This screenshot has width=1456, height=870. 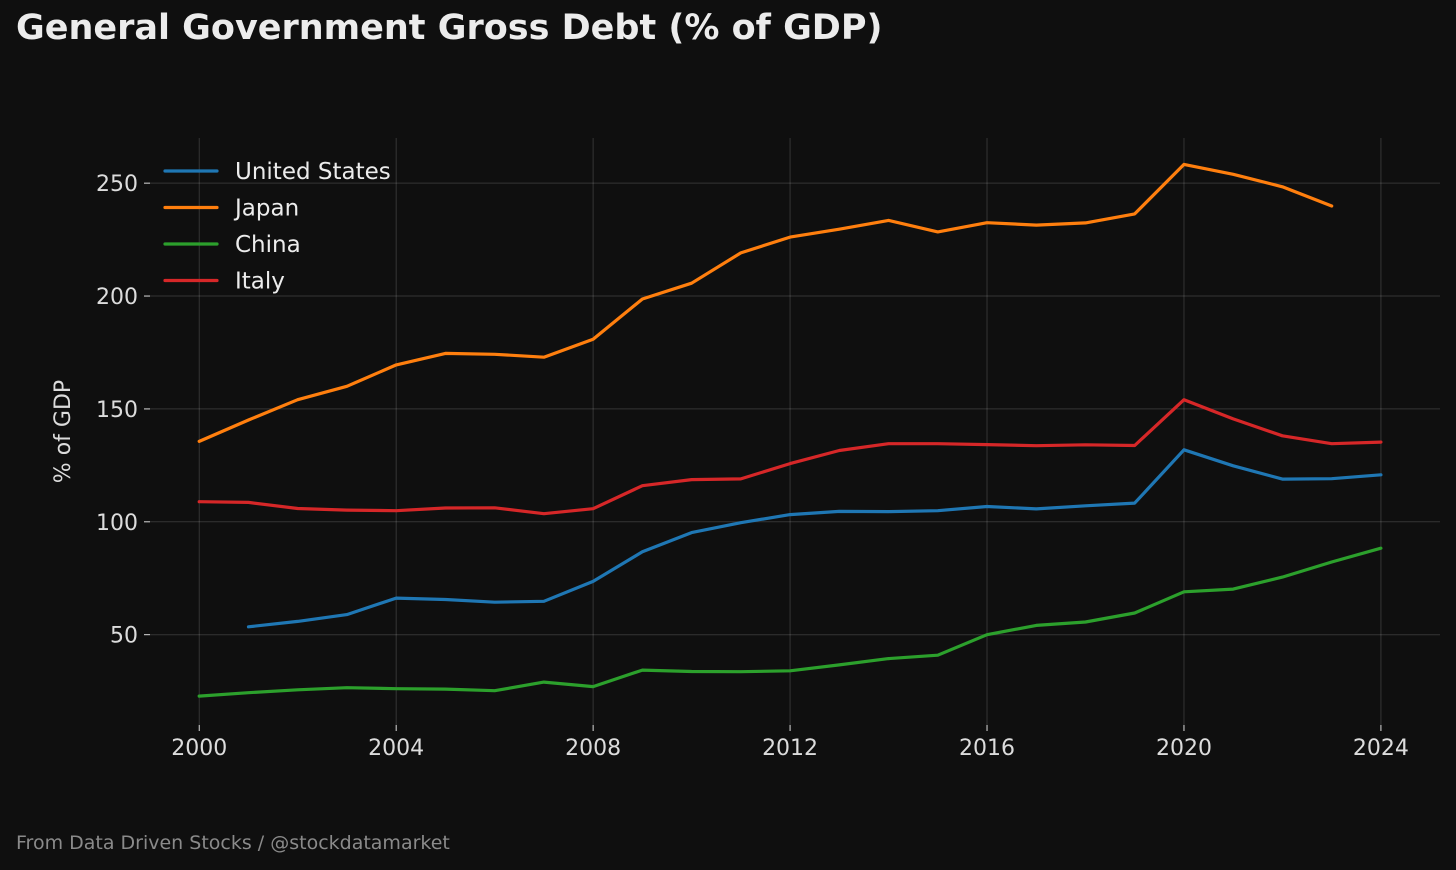 I want to click on y-tick-label: 50, so click(x=124, y=636).